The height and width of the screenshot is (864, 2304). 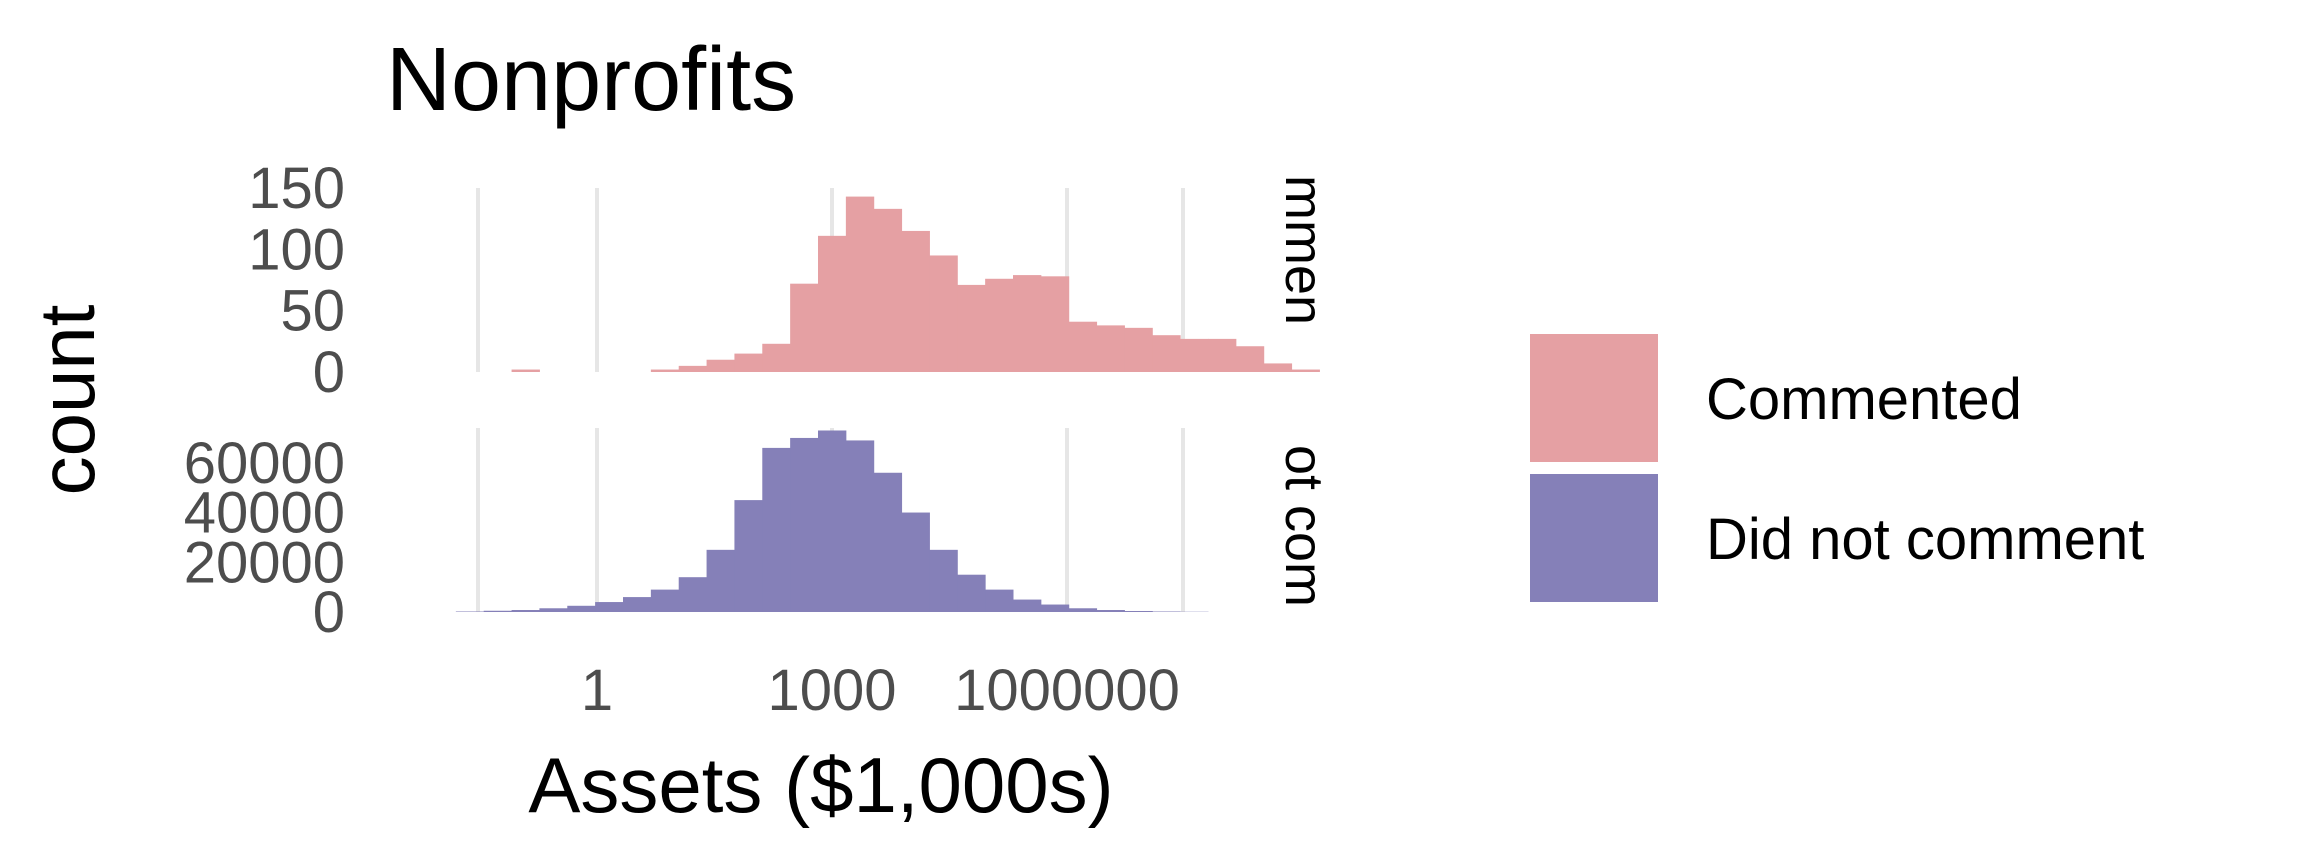 What do you see at coordinates (591, 80) in the screenshot?
I see `chart-title: Nonprofits` at bounding box center [591, 80].